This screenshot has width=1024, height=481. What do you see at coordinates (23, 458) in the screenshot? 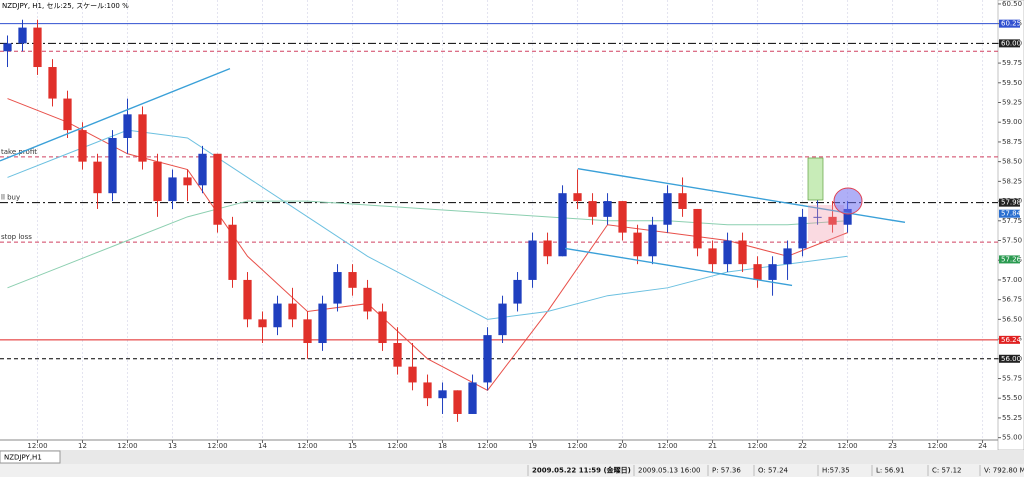
I see `tab-label: NZDJPY,H1` at bounding box center [23, 458].